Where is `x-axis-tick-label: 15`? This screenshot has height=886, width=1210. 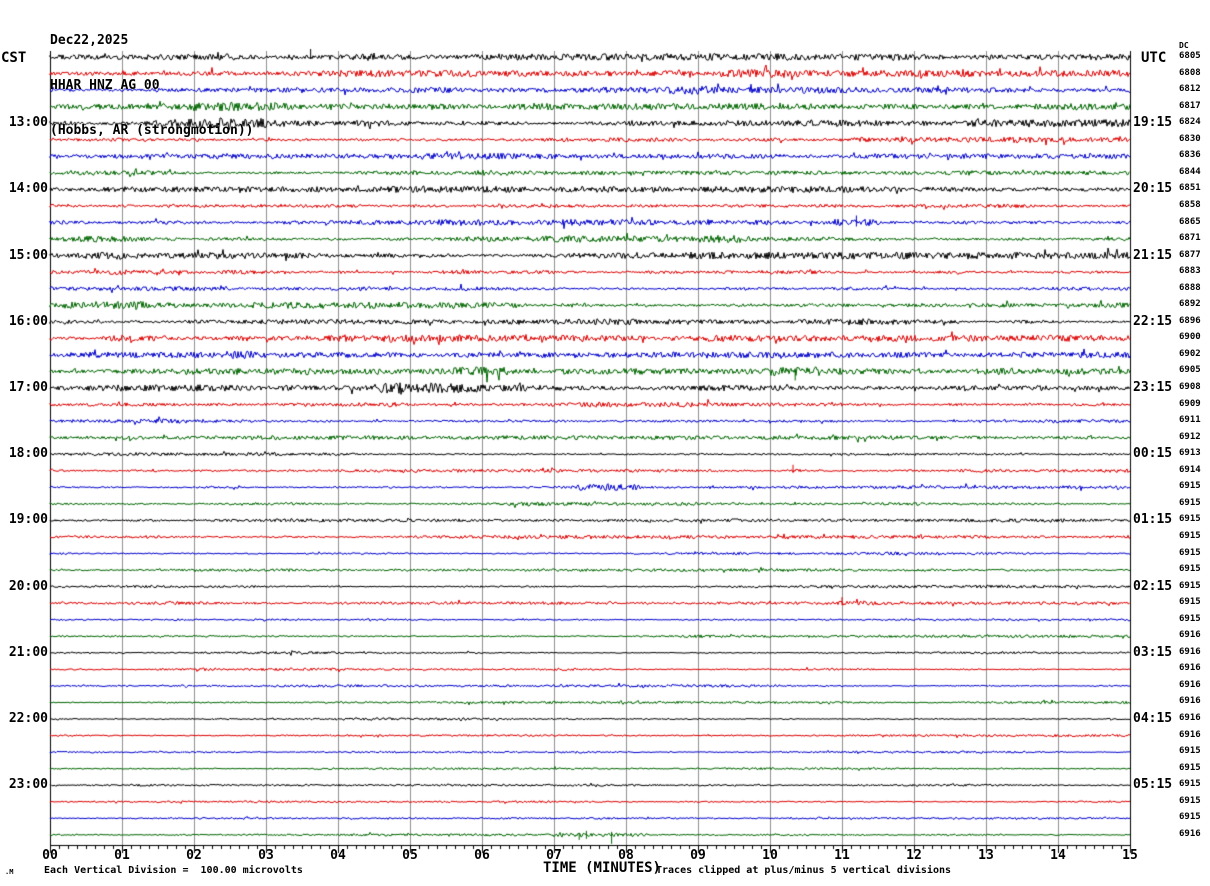
x-axis-tick-label: 15 is located at coordinates (1130, 855).